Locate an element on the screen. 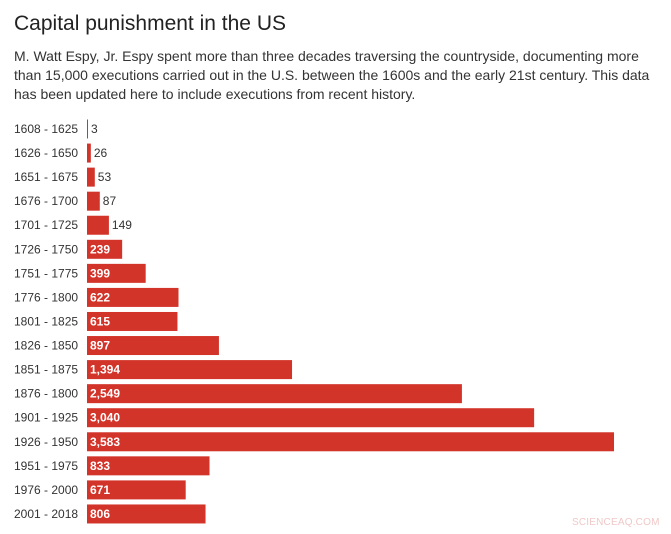 The width and height of the screenshot is (671, 534). value-label: 3 is located at coordinates (94, 129).